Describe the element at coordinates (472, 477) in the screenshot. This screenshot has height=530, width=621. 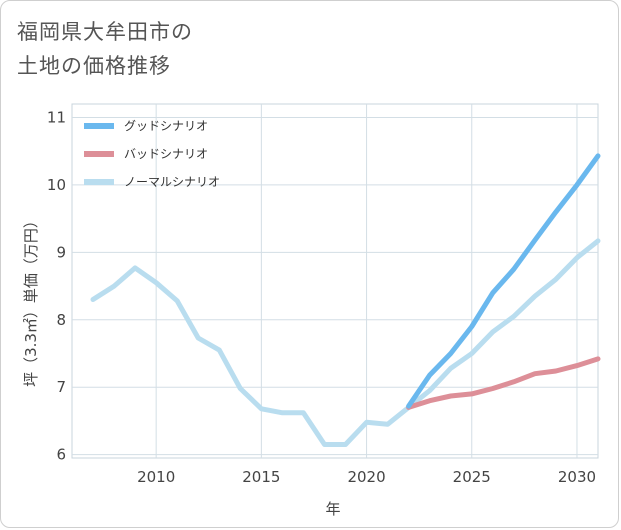
I see `x-tick-label: 2025` at that location.